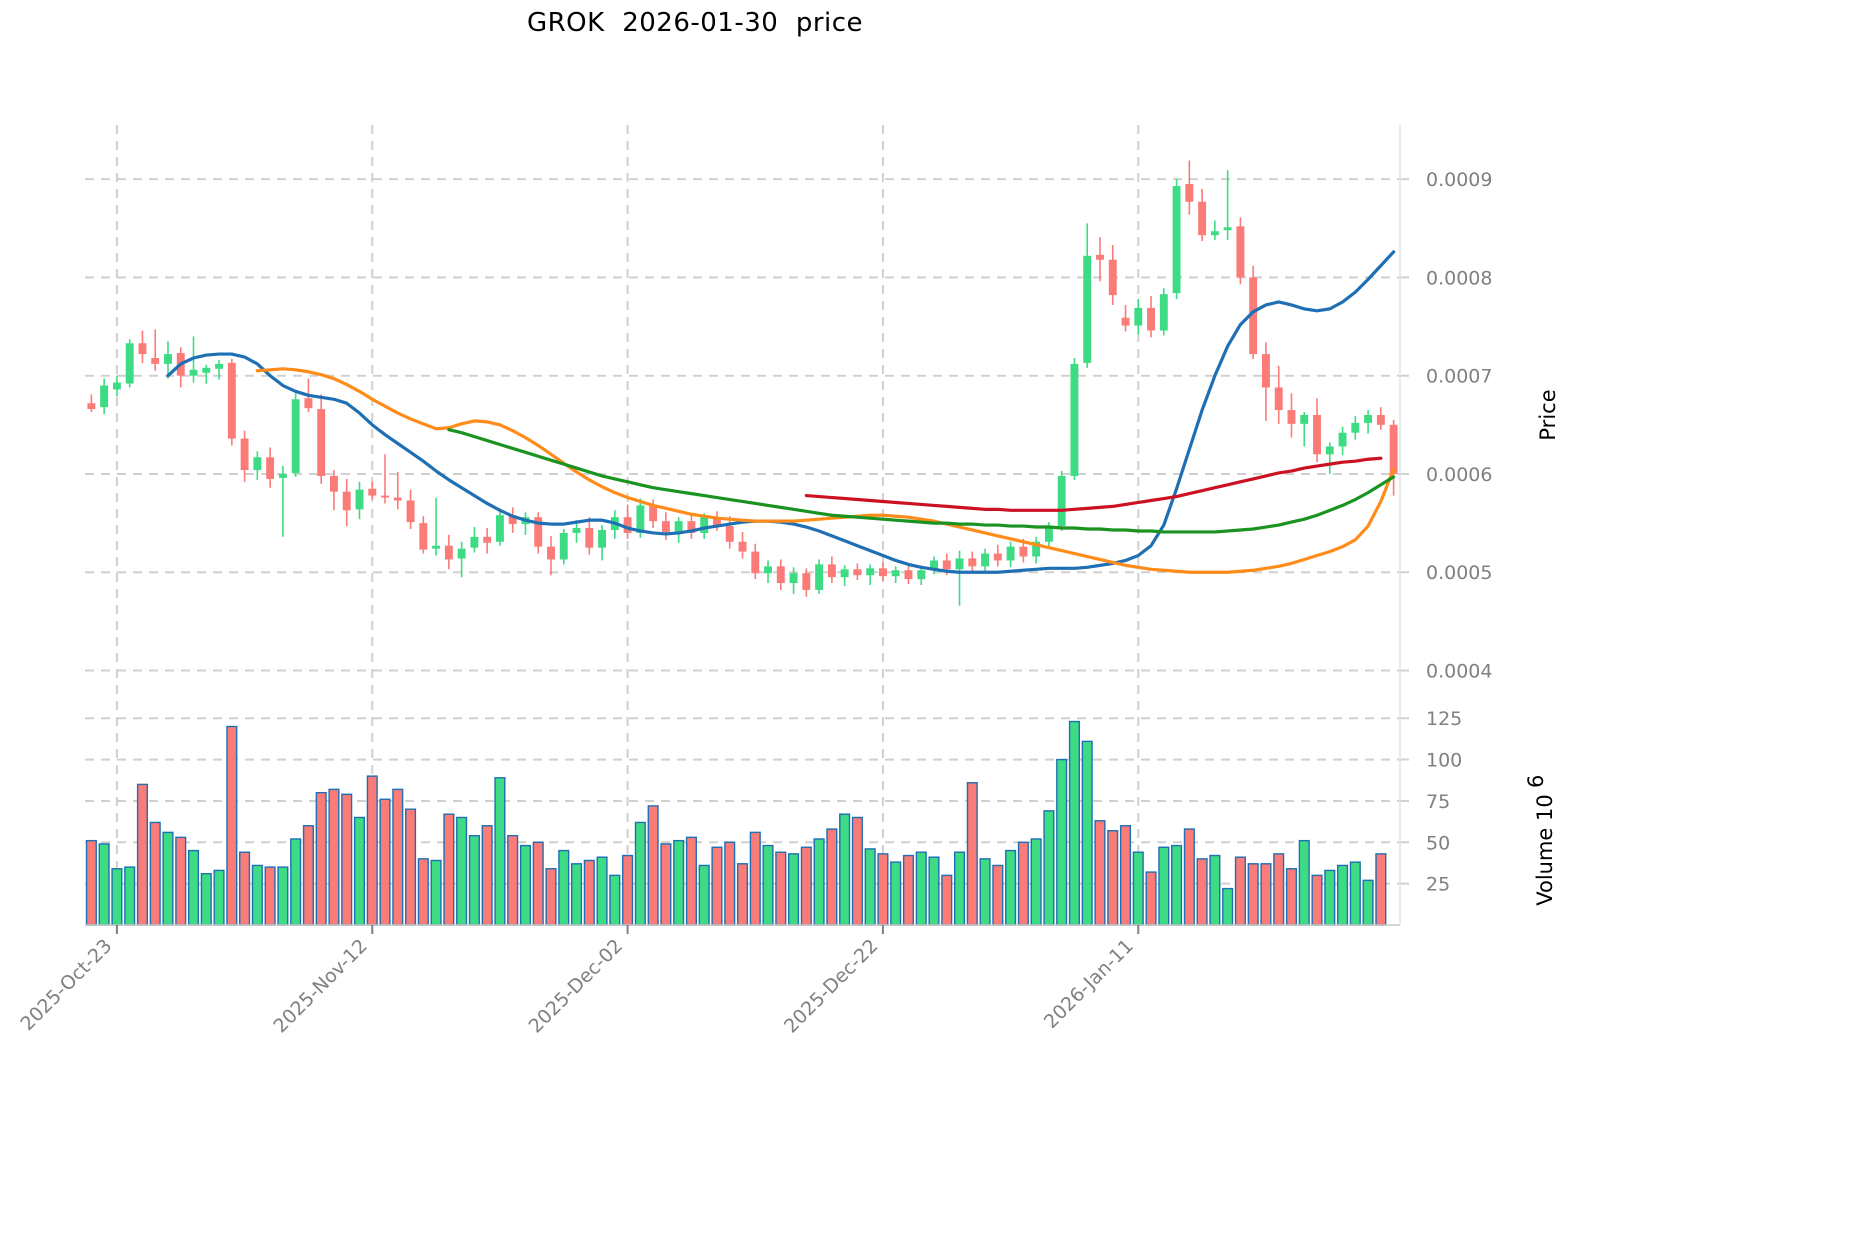  What do you see at coordinates (66, 985) in the screenshot?
I see `x-tick-label: 2025-Oct-23` at bounding box center [66, 985].